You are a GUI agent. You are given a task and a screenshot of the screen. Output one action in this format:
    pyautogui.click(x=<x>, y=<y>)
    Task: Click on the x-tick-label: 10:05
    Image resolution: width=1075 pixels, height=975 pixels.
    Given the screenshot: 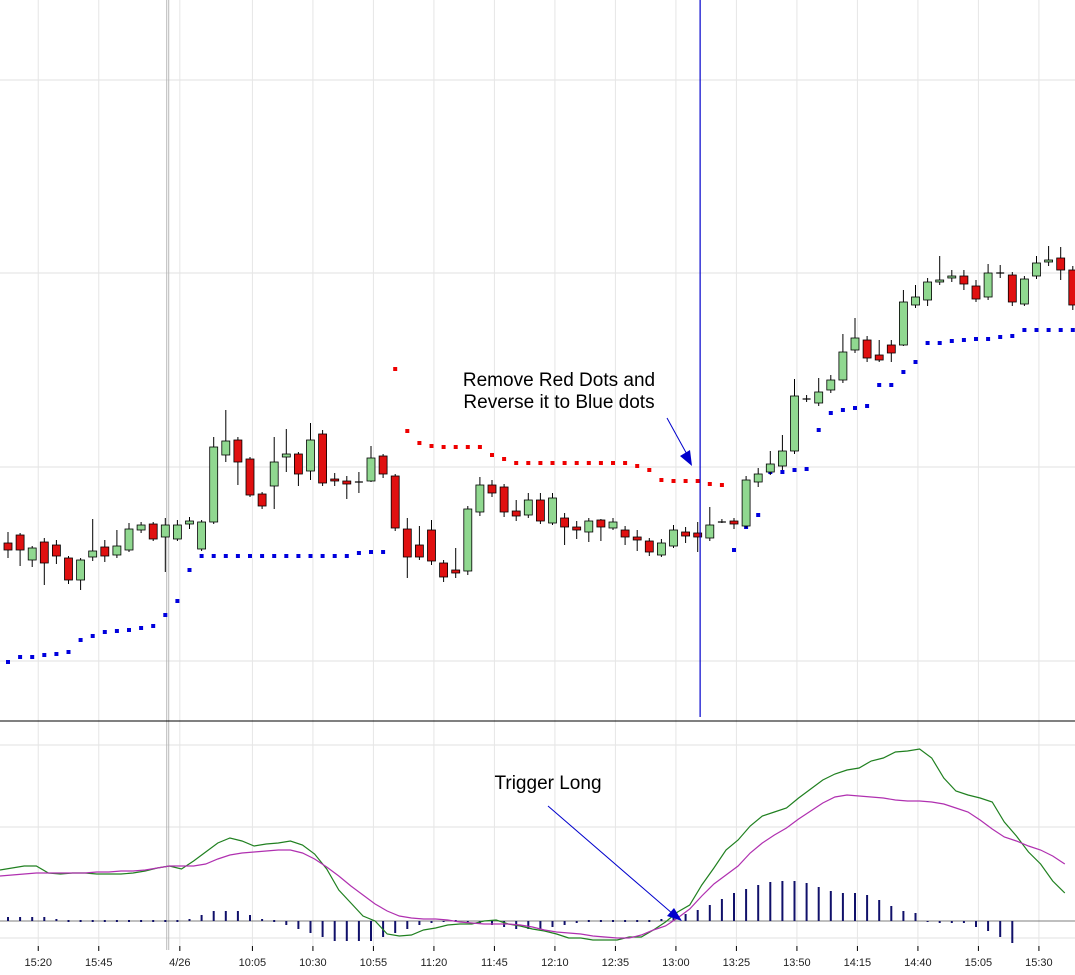 What is the action you would take?
    pyautogui.click(x=253, y=963)
    